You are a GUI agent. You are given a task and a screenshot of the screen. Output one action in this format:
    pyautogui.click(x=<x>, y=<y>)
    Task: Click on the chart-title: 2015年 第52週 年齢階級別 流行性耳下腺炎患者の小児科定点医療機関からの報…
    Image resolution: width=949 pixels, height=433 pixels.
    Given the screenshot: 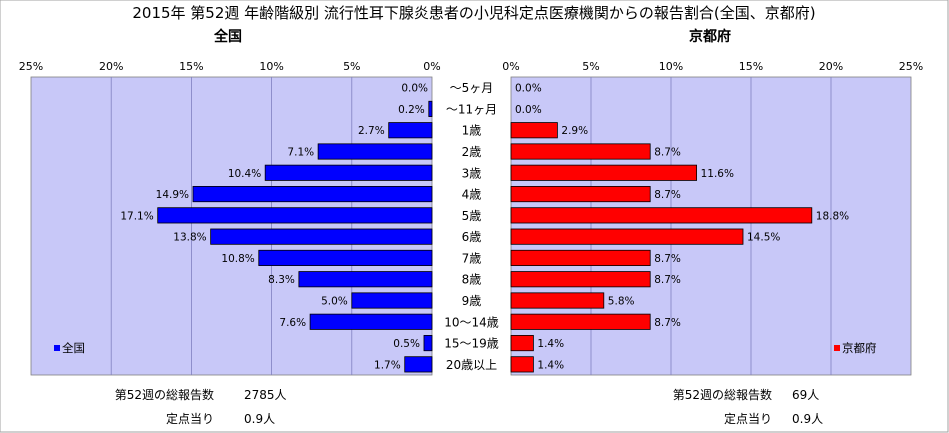 What is the action you would take?
    pyautogui.click(x=473, y=13)
    